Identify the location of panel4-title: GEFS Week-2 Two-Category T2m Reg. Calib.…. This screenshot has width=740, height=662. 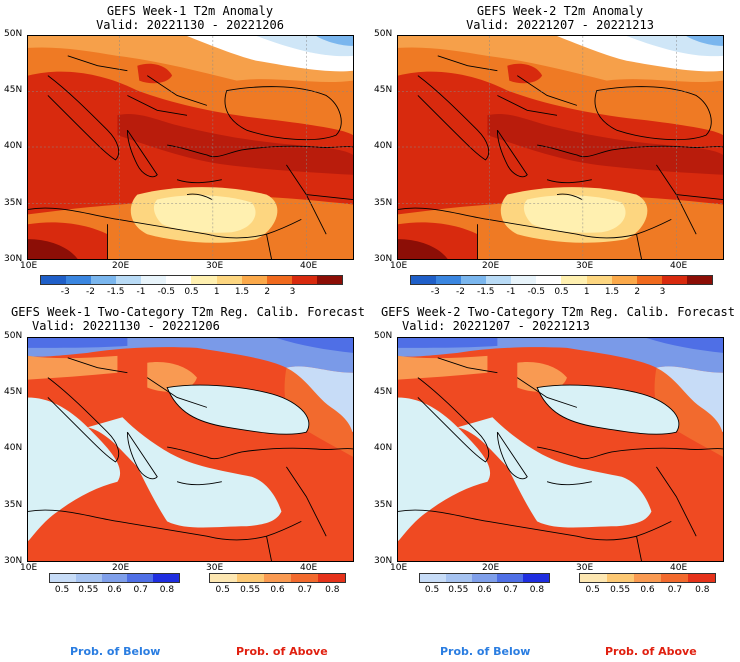
(558, 319).